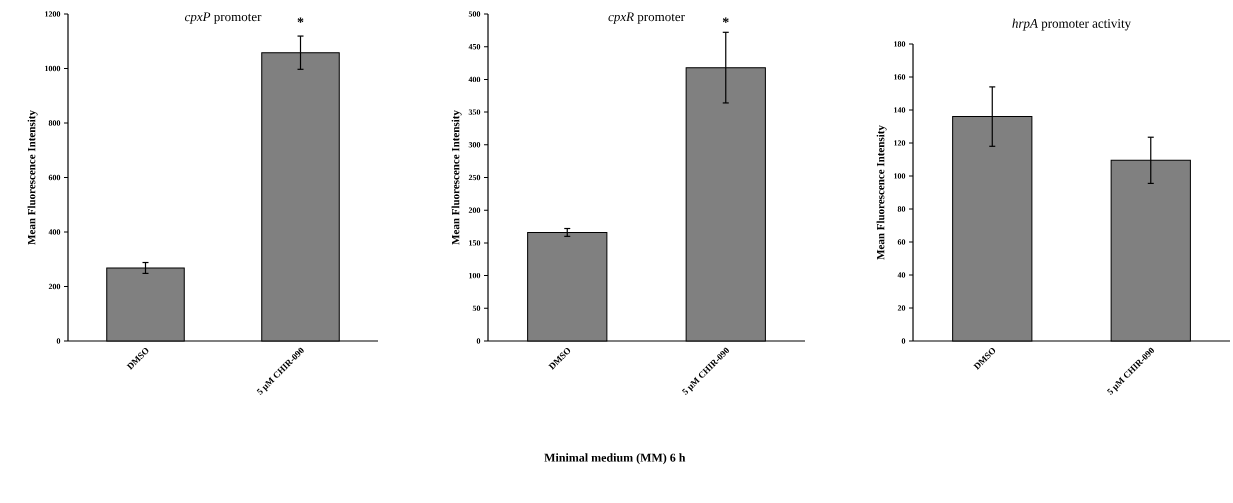  Describe the element at coordinates (474, 47) in the screenshot. I see `y-tick-label: 450` at that location.